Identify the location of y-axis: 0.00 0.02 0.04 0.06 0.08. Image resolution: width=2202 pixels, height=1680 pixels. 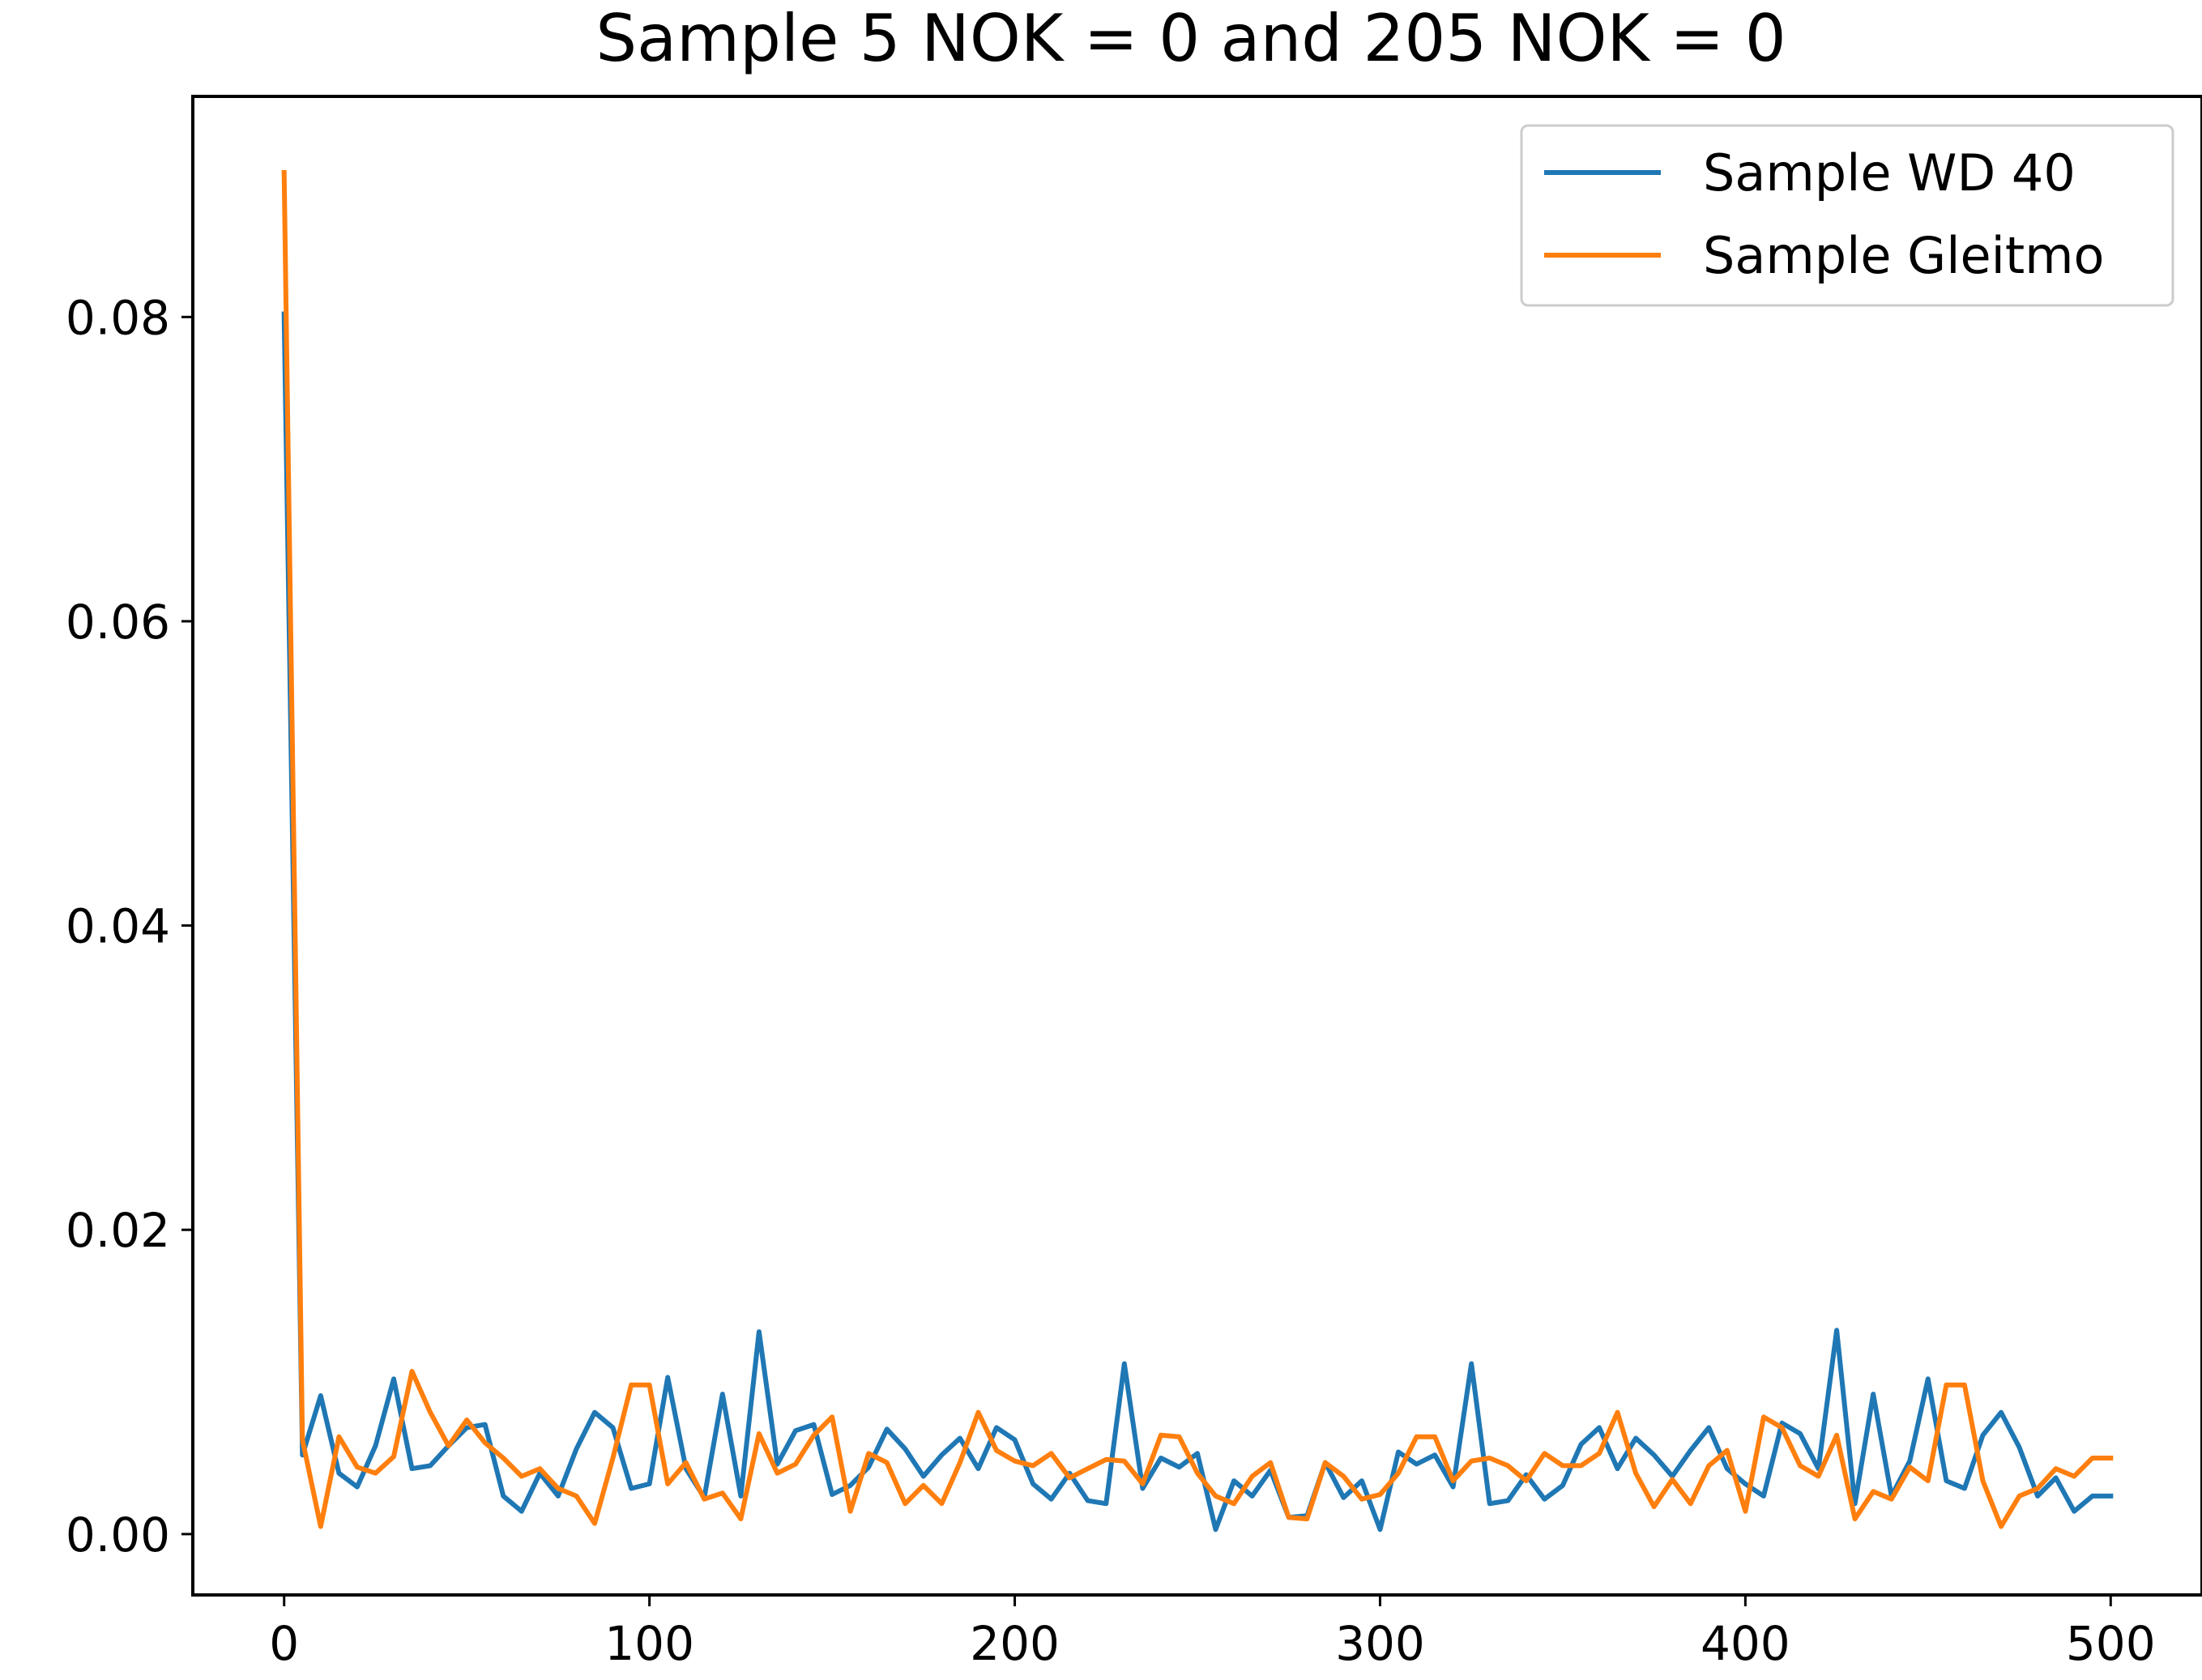
(129, 927).